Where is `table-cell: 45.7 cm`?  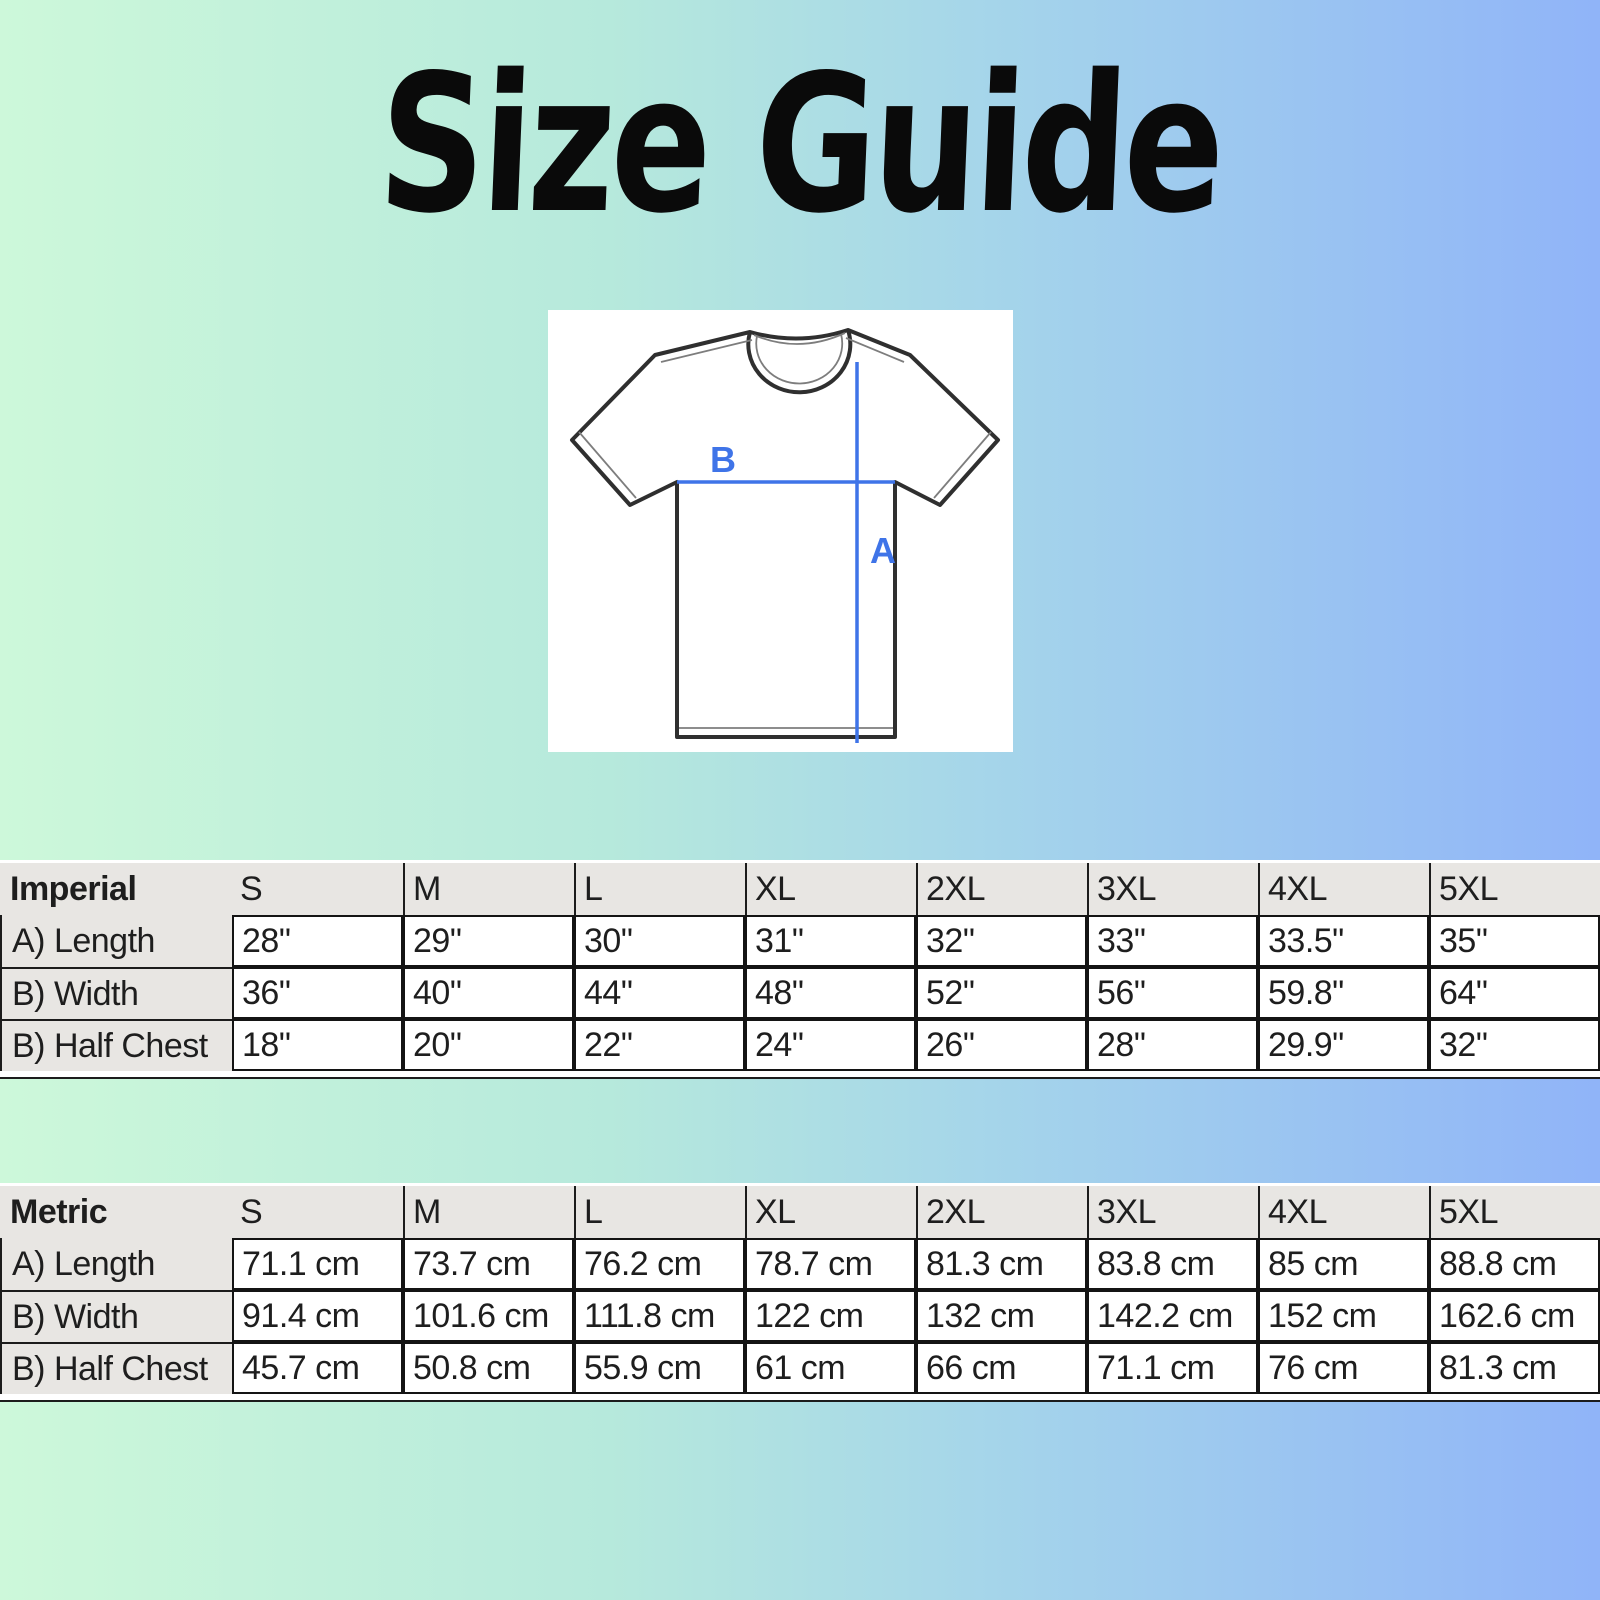 table-cell: 45.7 cm is located at coordinates (317, 1368).